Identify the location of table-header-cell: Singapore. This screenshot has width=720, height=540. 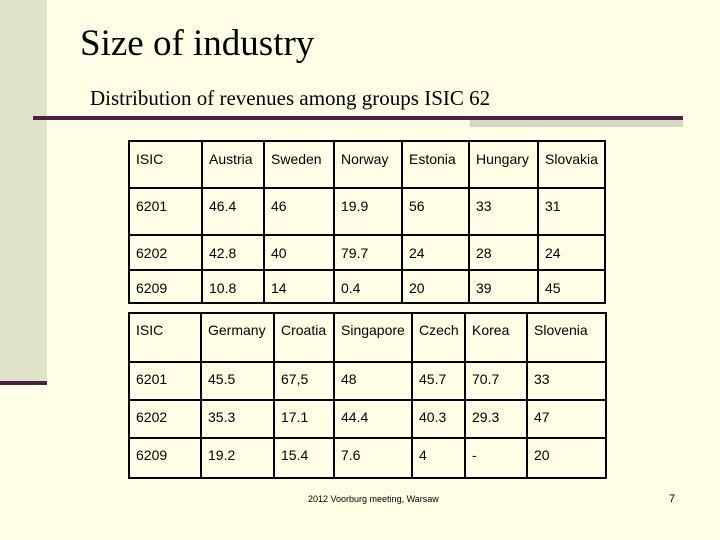
(373, 337).